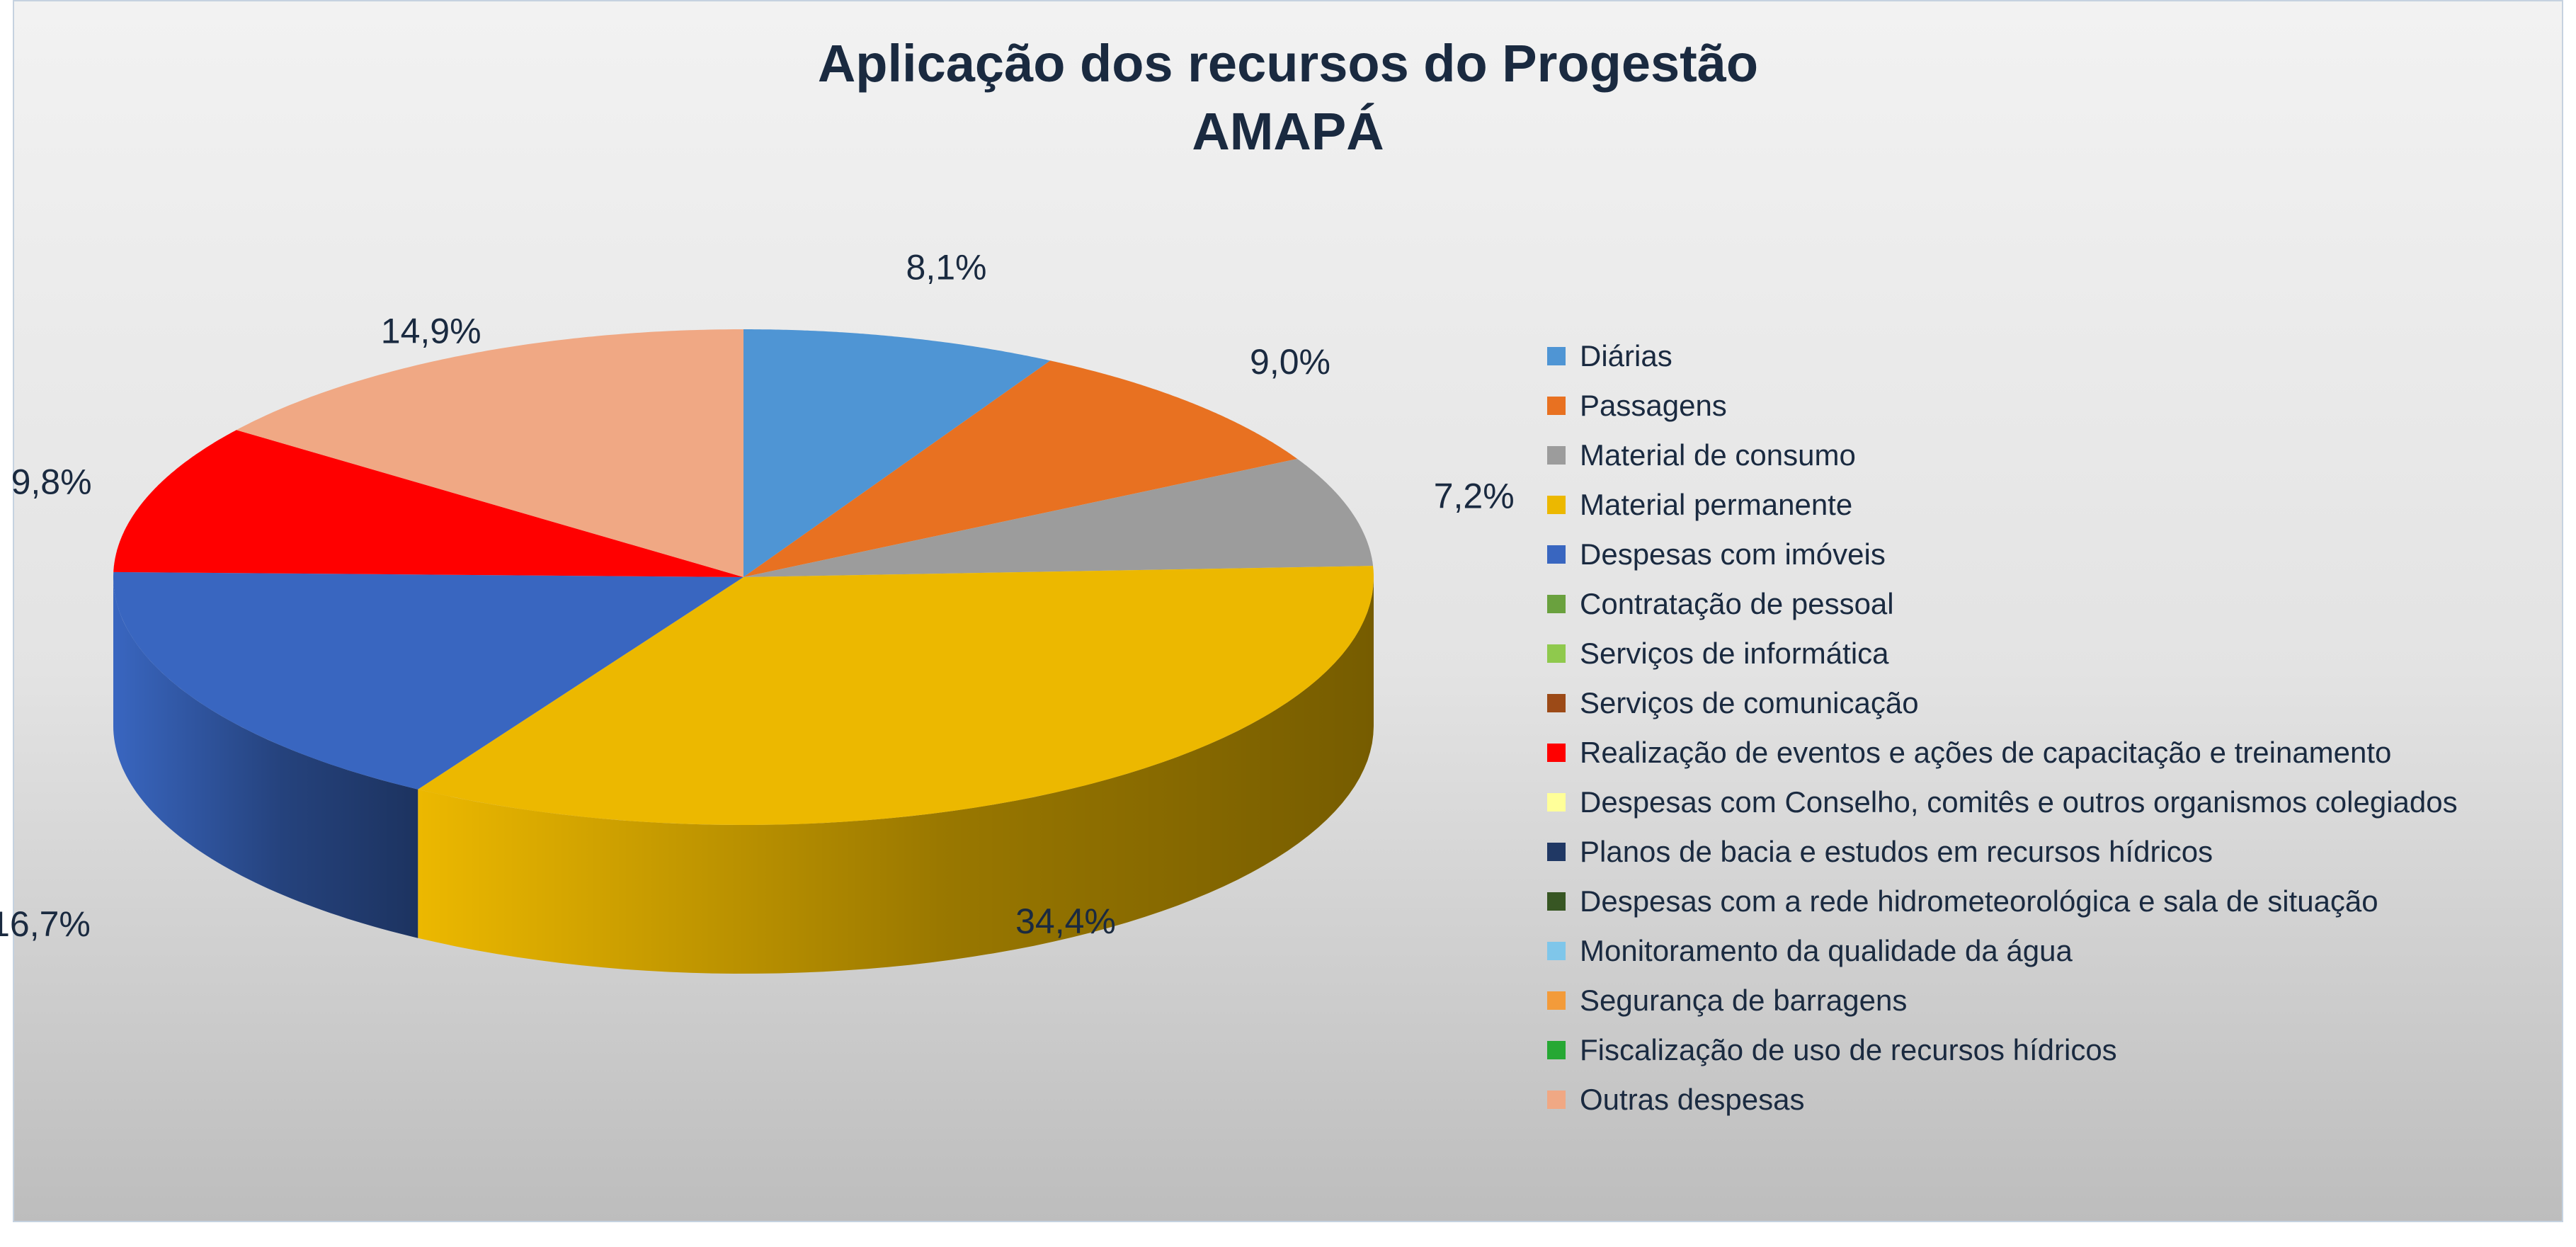 This screenshot has height=1247, width=2576. I want to click on legend-item: Diárias, so click(2003, 356).